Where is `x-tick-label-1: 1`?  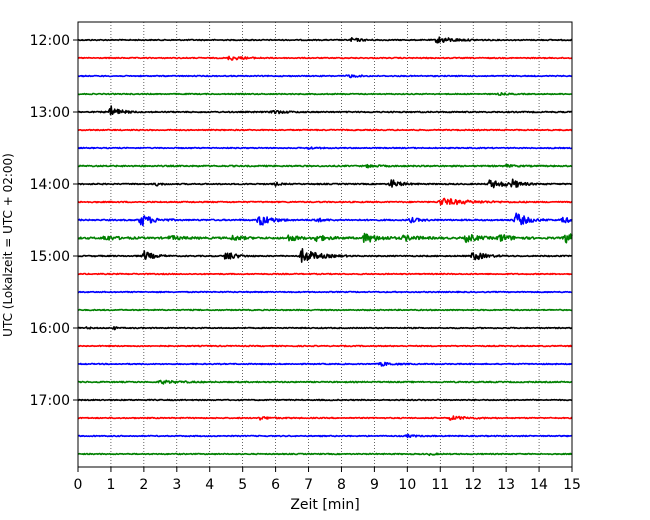
x-tick-label-1: 1 is located at coordinates (110, 485).